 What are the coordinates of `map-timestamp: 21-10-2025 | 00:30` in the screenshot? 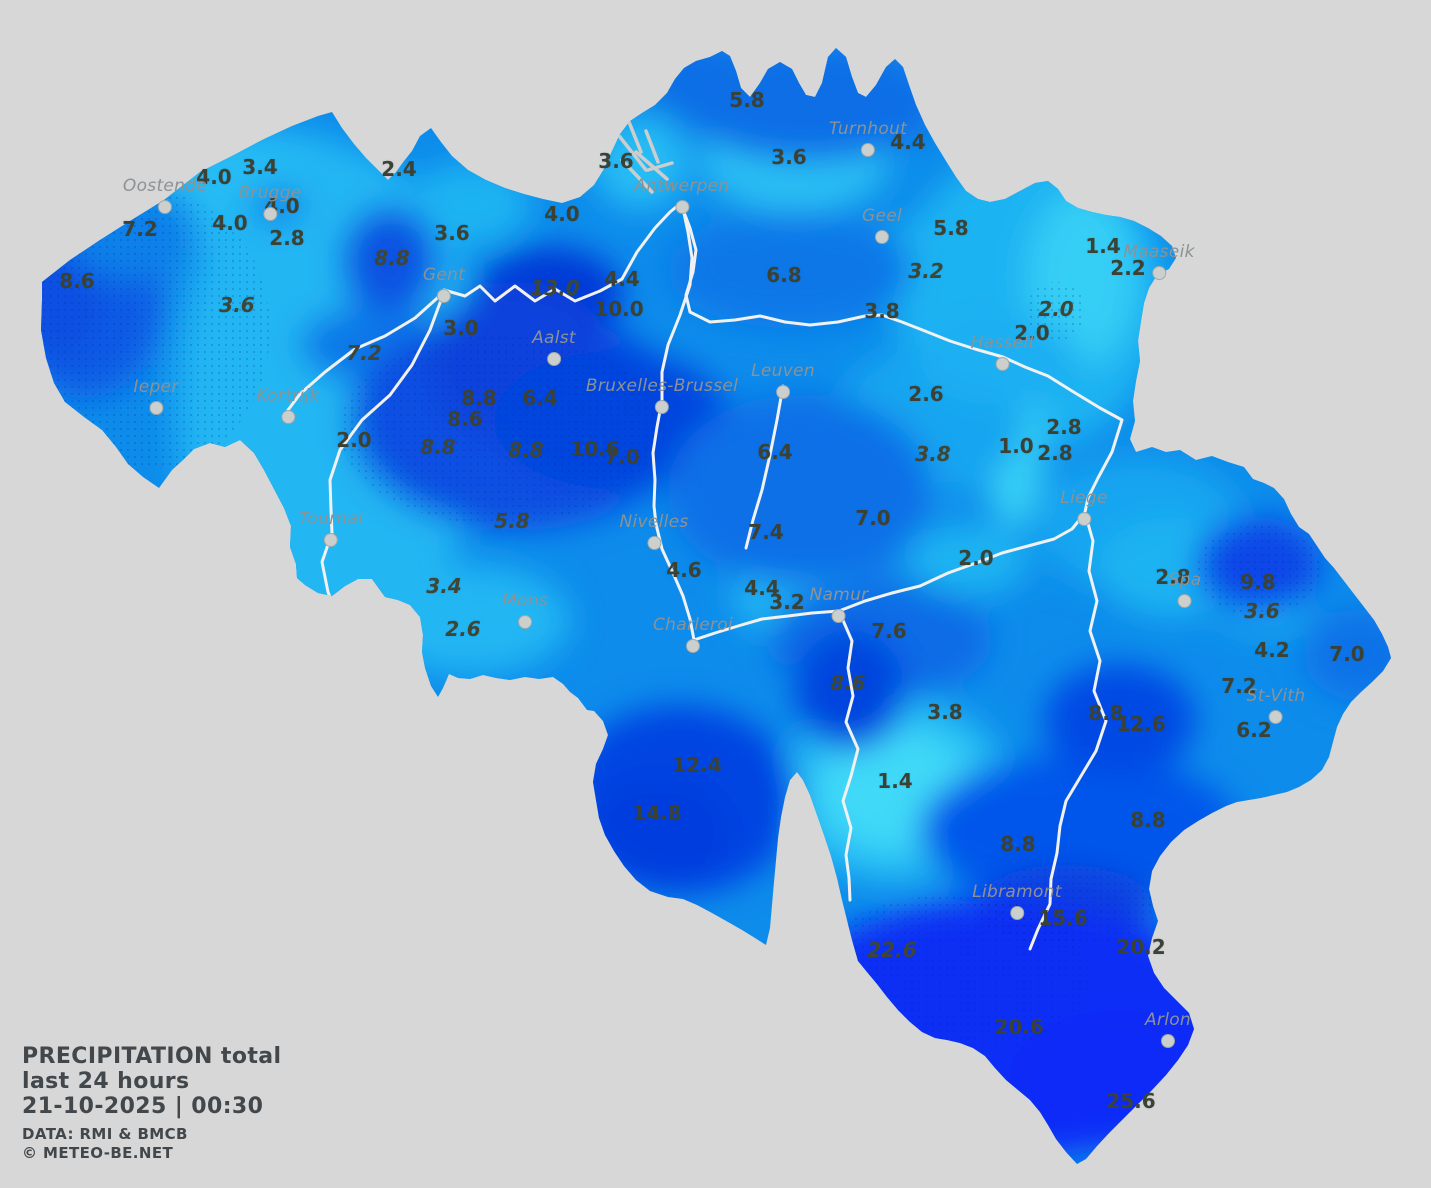 It's located at (143, 1106).